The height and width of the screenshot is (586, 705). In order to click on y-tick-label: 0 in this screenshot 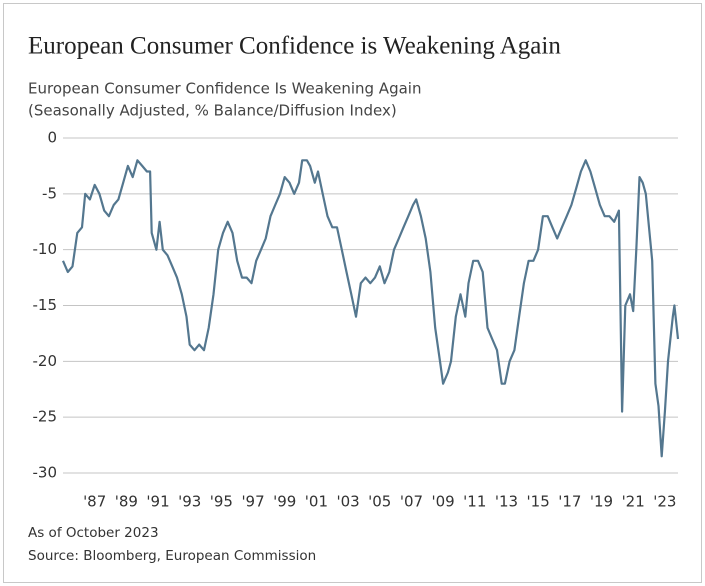, I will do `click(52, 138)`.